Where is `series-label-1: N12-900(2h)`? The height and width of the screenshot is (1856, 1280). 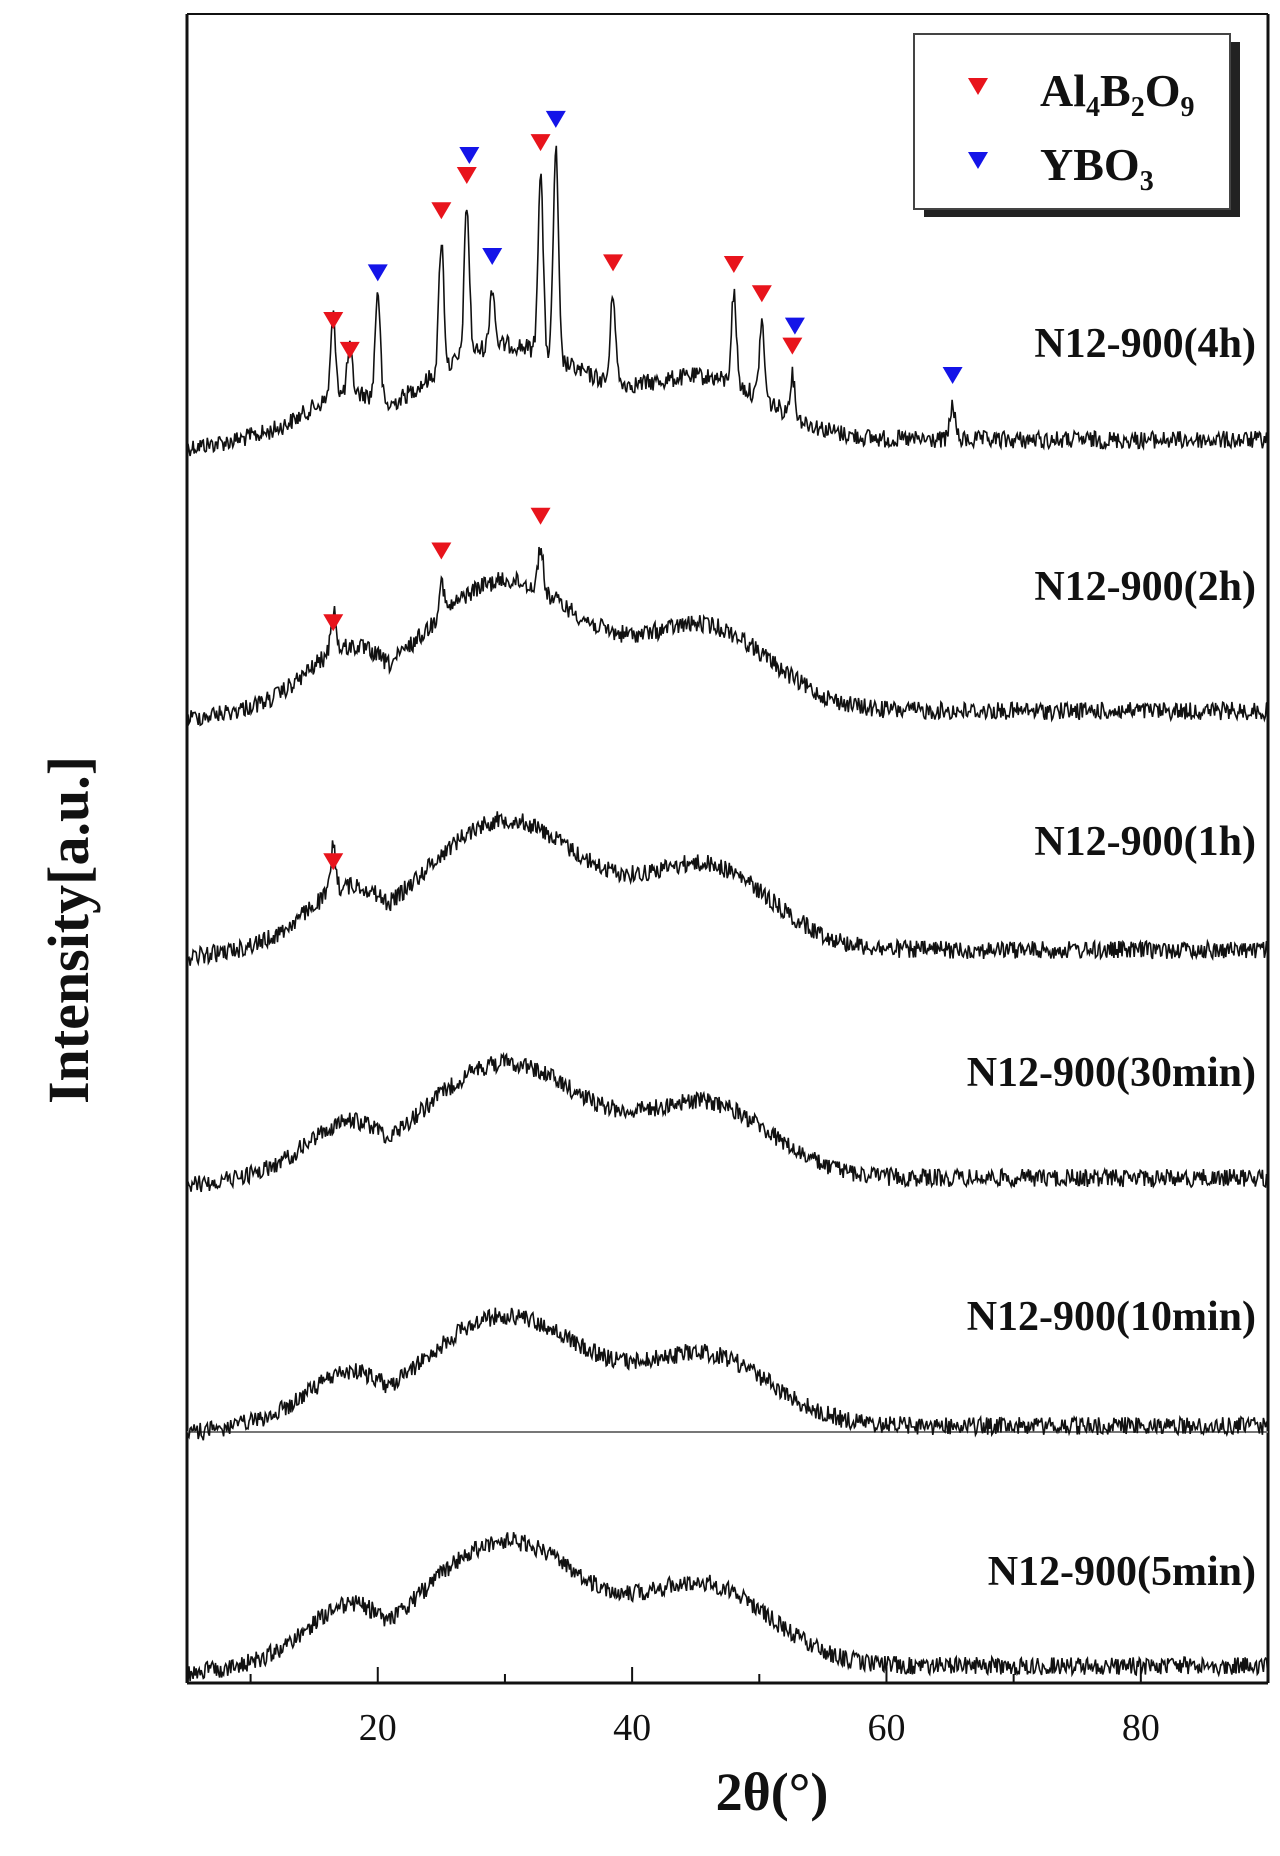
series-label-1: N12-900(2h) is located at coordinates (1145, 587).